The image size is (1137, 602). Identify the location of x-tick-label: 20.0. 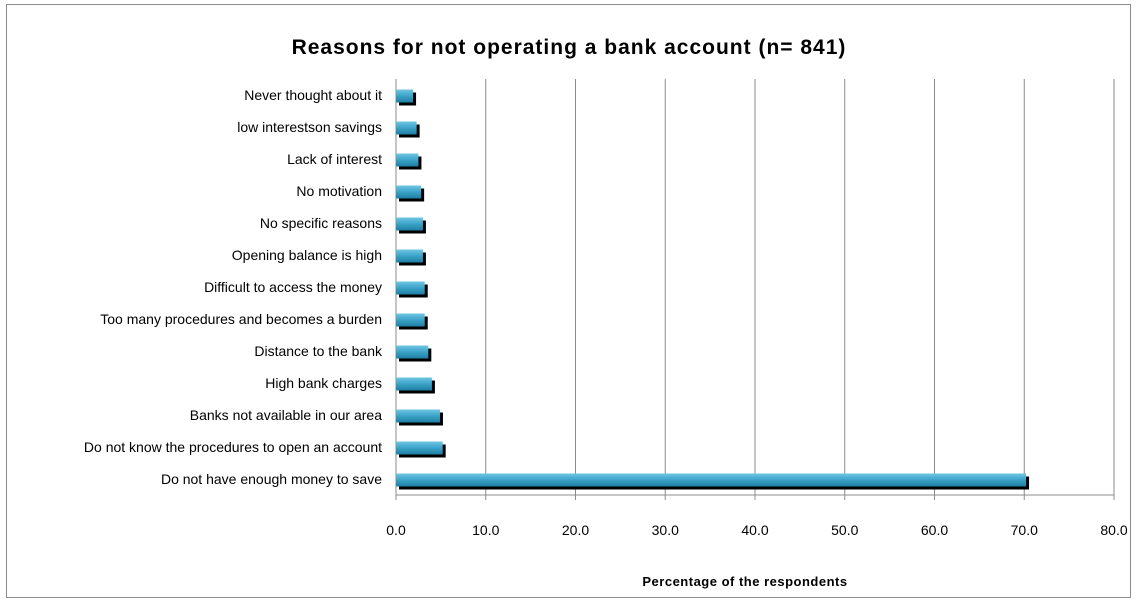
(575, 530).